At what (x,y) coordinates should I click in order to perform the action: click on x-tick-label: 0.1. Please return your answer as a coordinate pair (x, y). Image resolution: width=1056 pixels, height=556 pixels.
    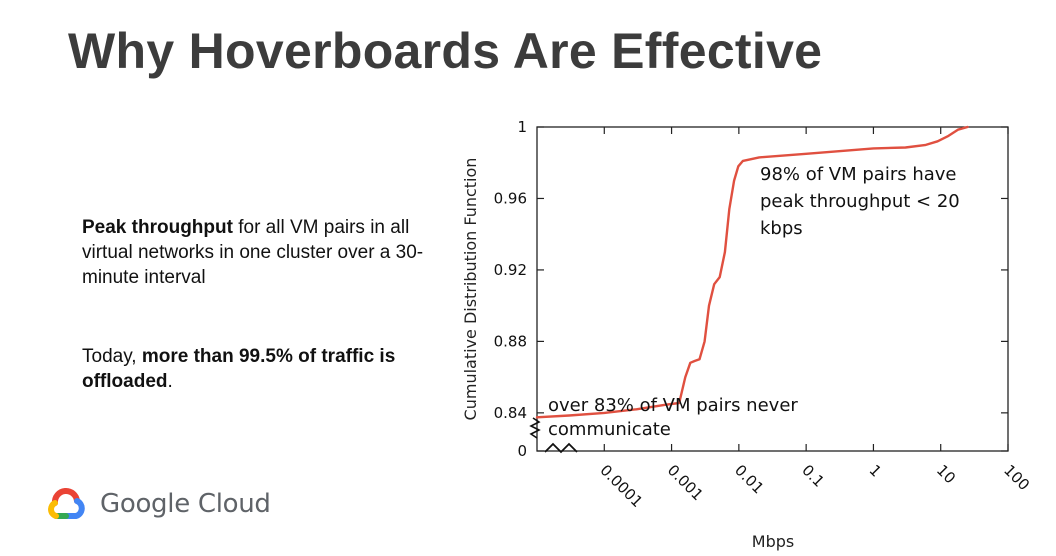
    Looking at the image, I should click on (813, 476).